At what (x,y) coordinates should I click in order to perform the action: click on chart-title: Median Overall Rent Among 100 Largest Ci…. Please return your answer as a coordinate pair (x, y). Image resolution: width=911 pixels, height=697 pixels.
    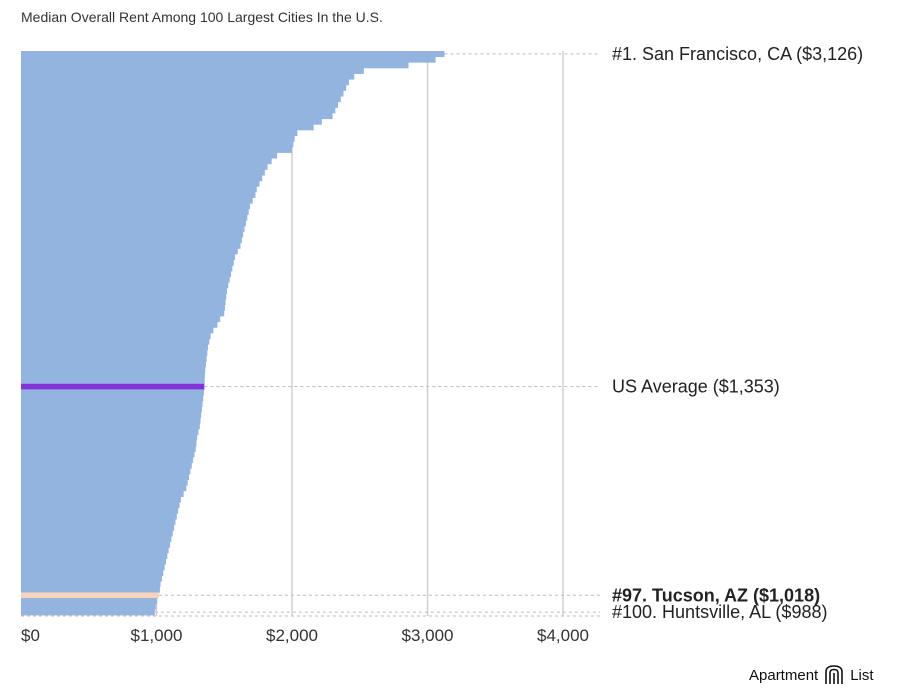
    Looking at the image, I should click on (202, 17).